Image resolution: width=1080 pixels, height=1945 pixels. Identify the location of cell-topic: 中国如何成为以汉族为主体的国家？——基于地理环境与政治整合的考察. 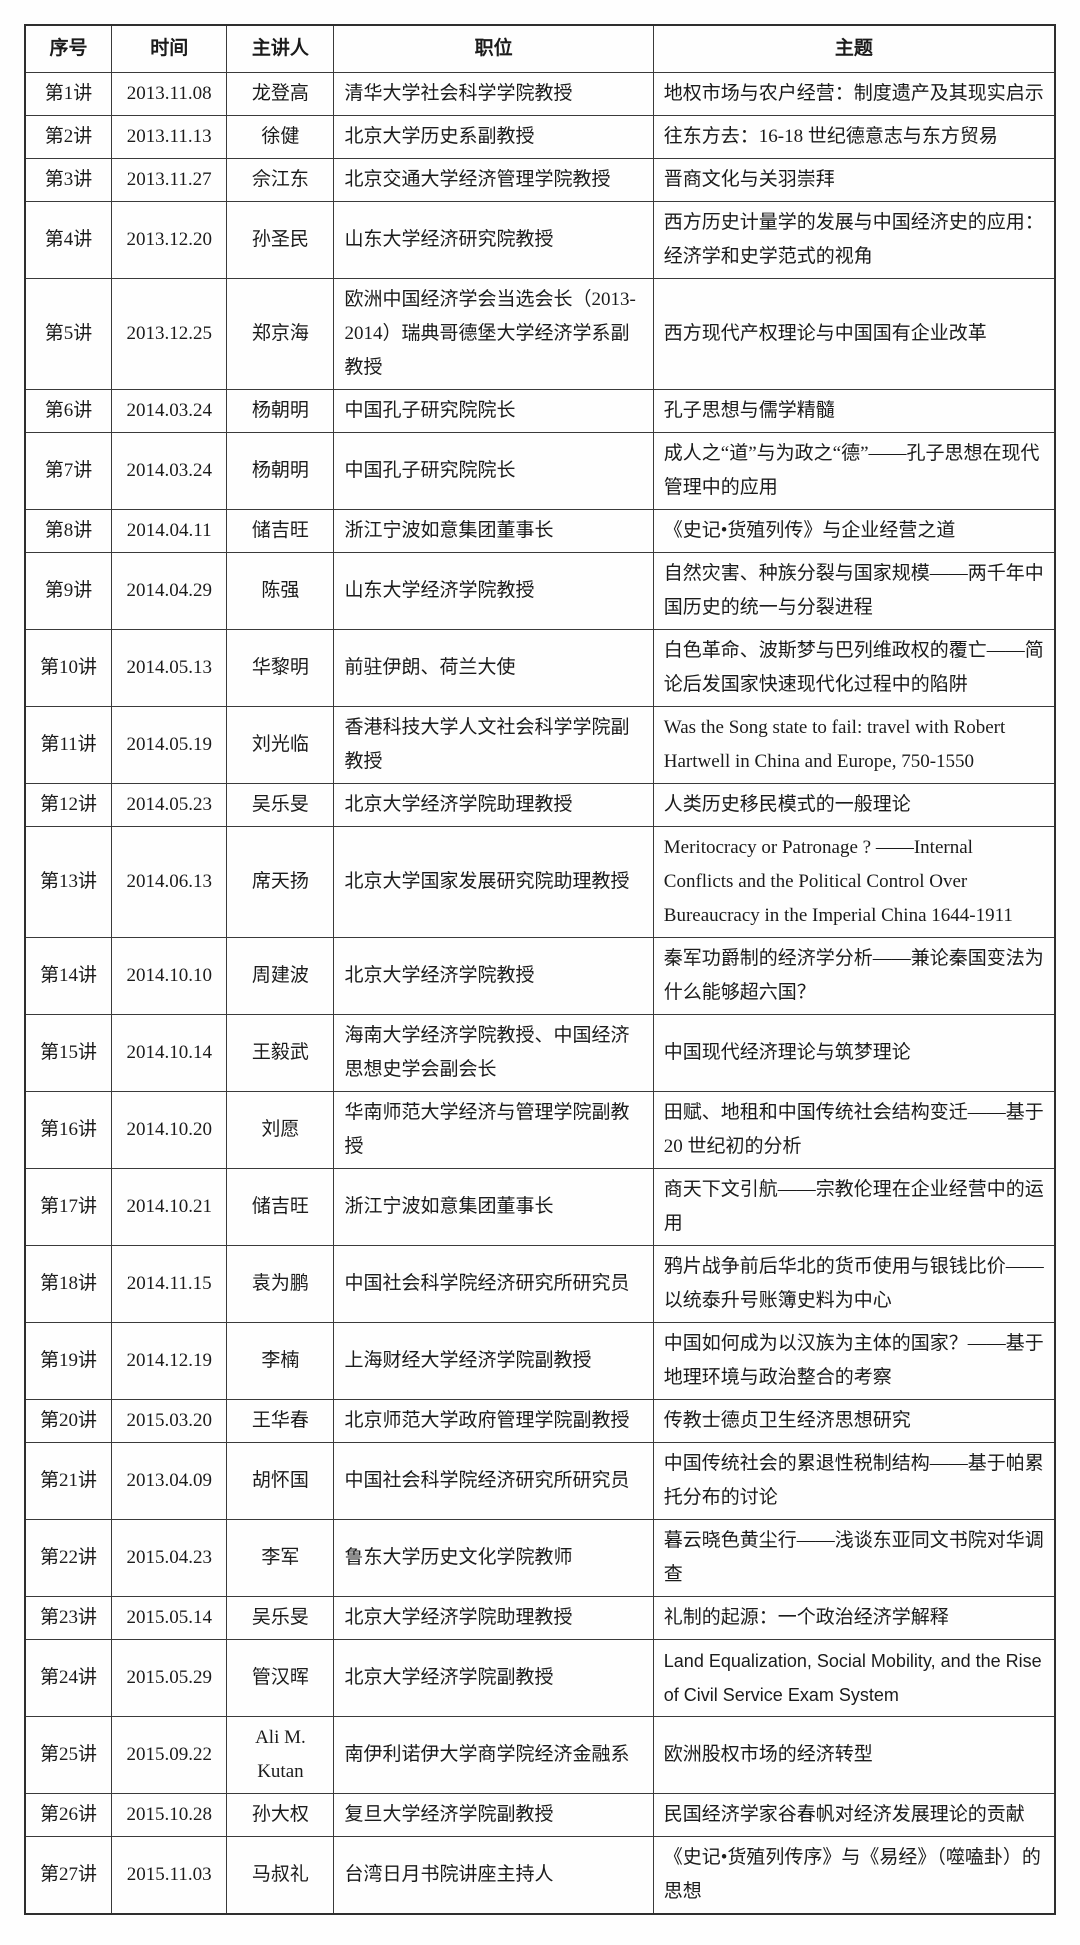
(854, 1361).